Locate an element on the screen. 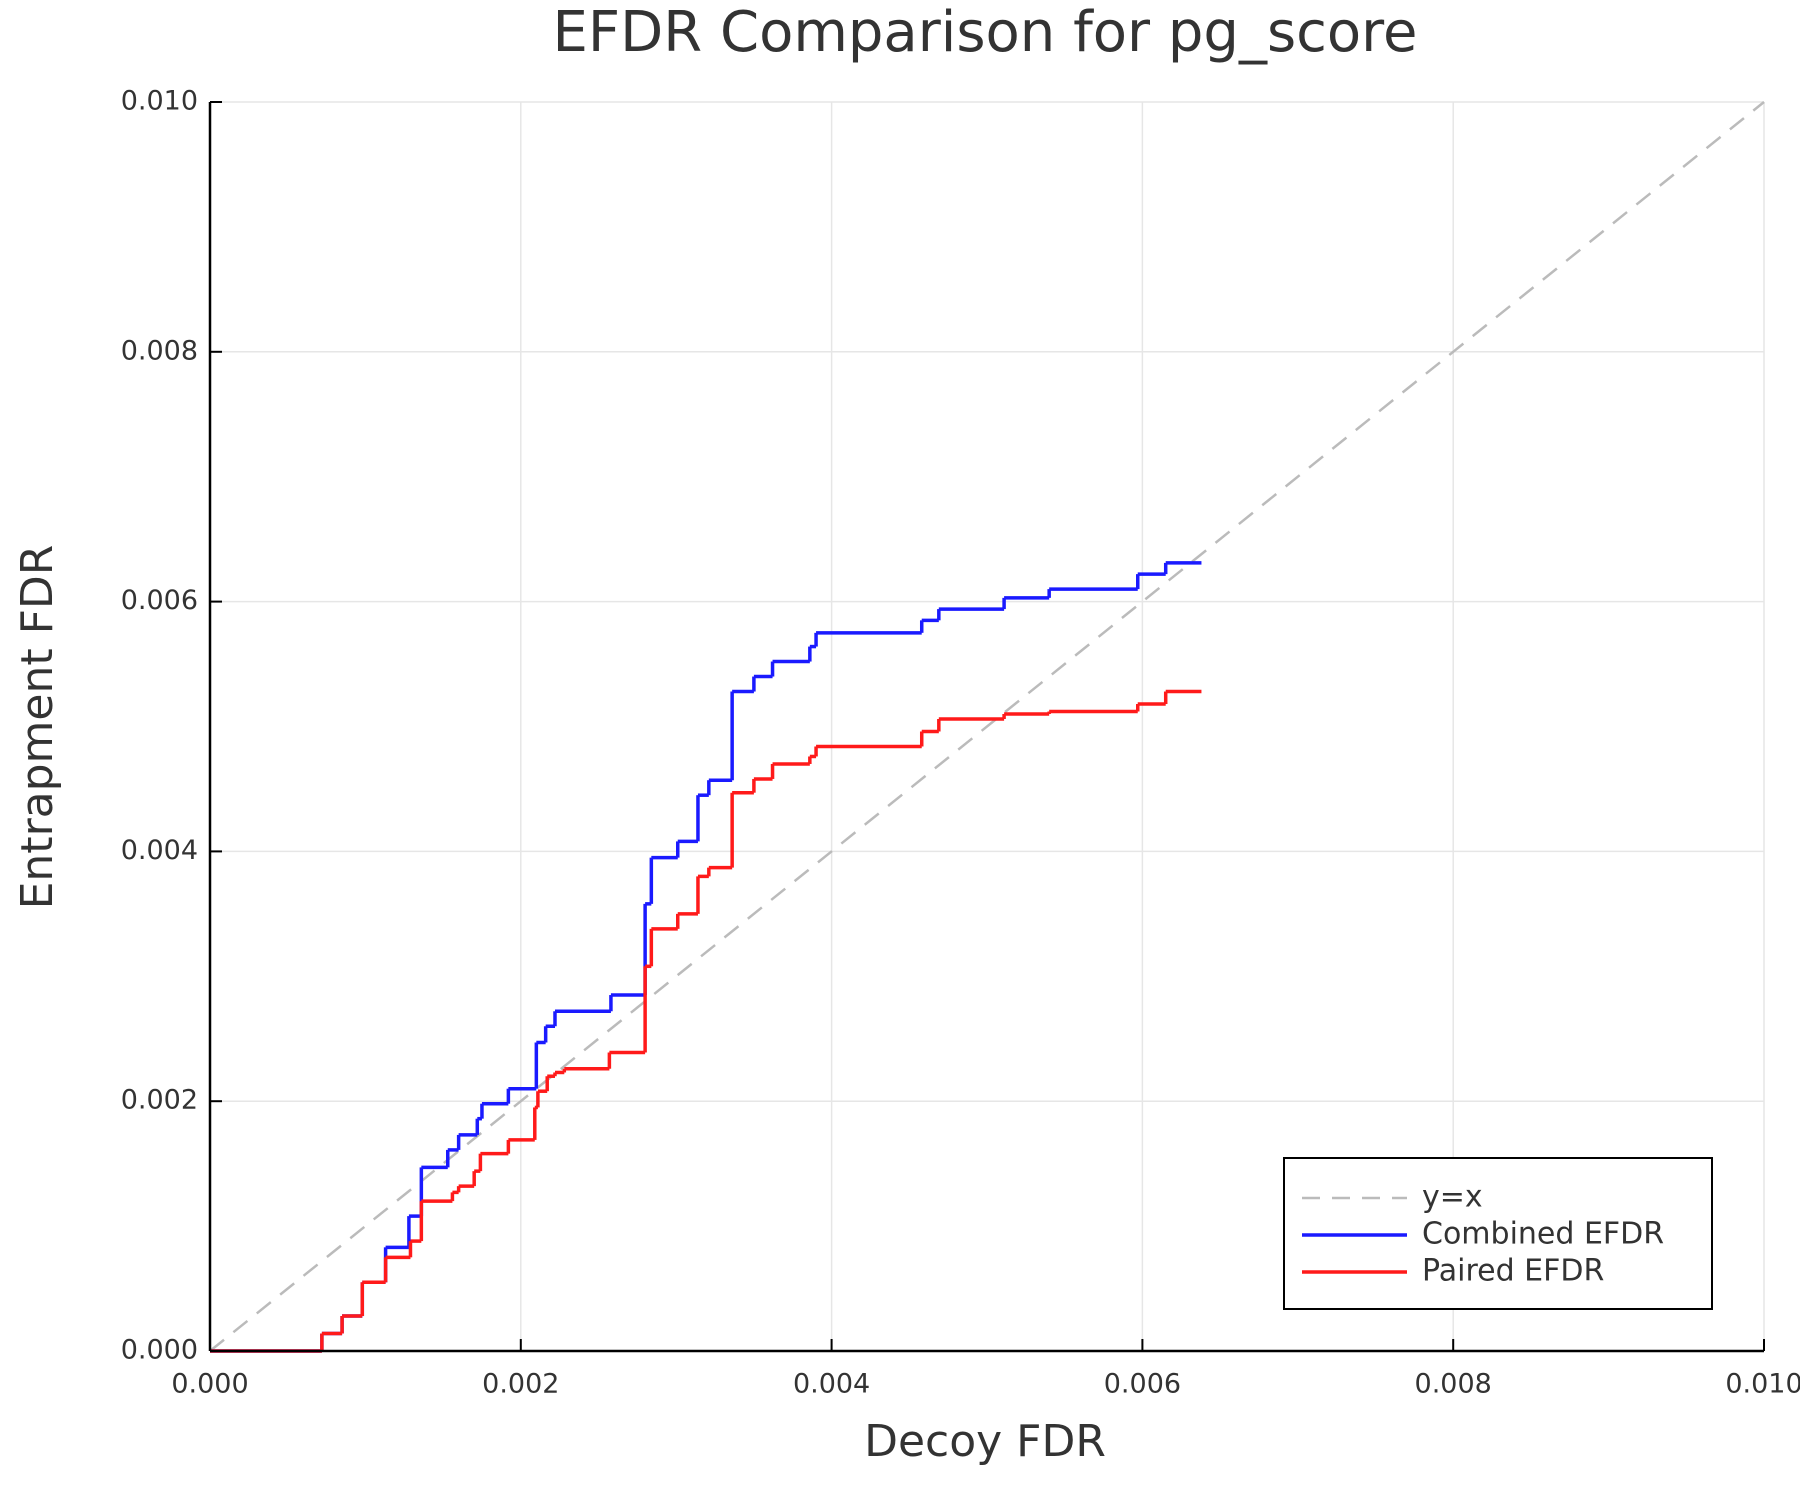 The height and width of the screenshot is (1504, 1800). y-axis-label: Entrapment FDR is located at coordinates (37, 727).